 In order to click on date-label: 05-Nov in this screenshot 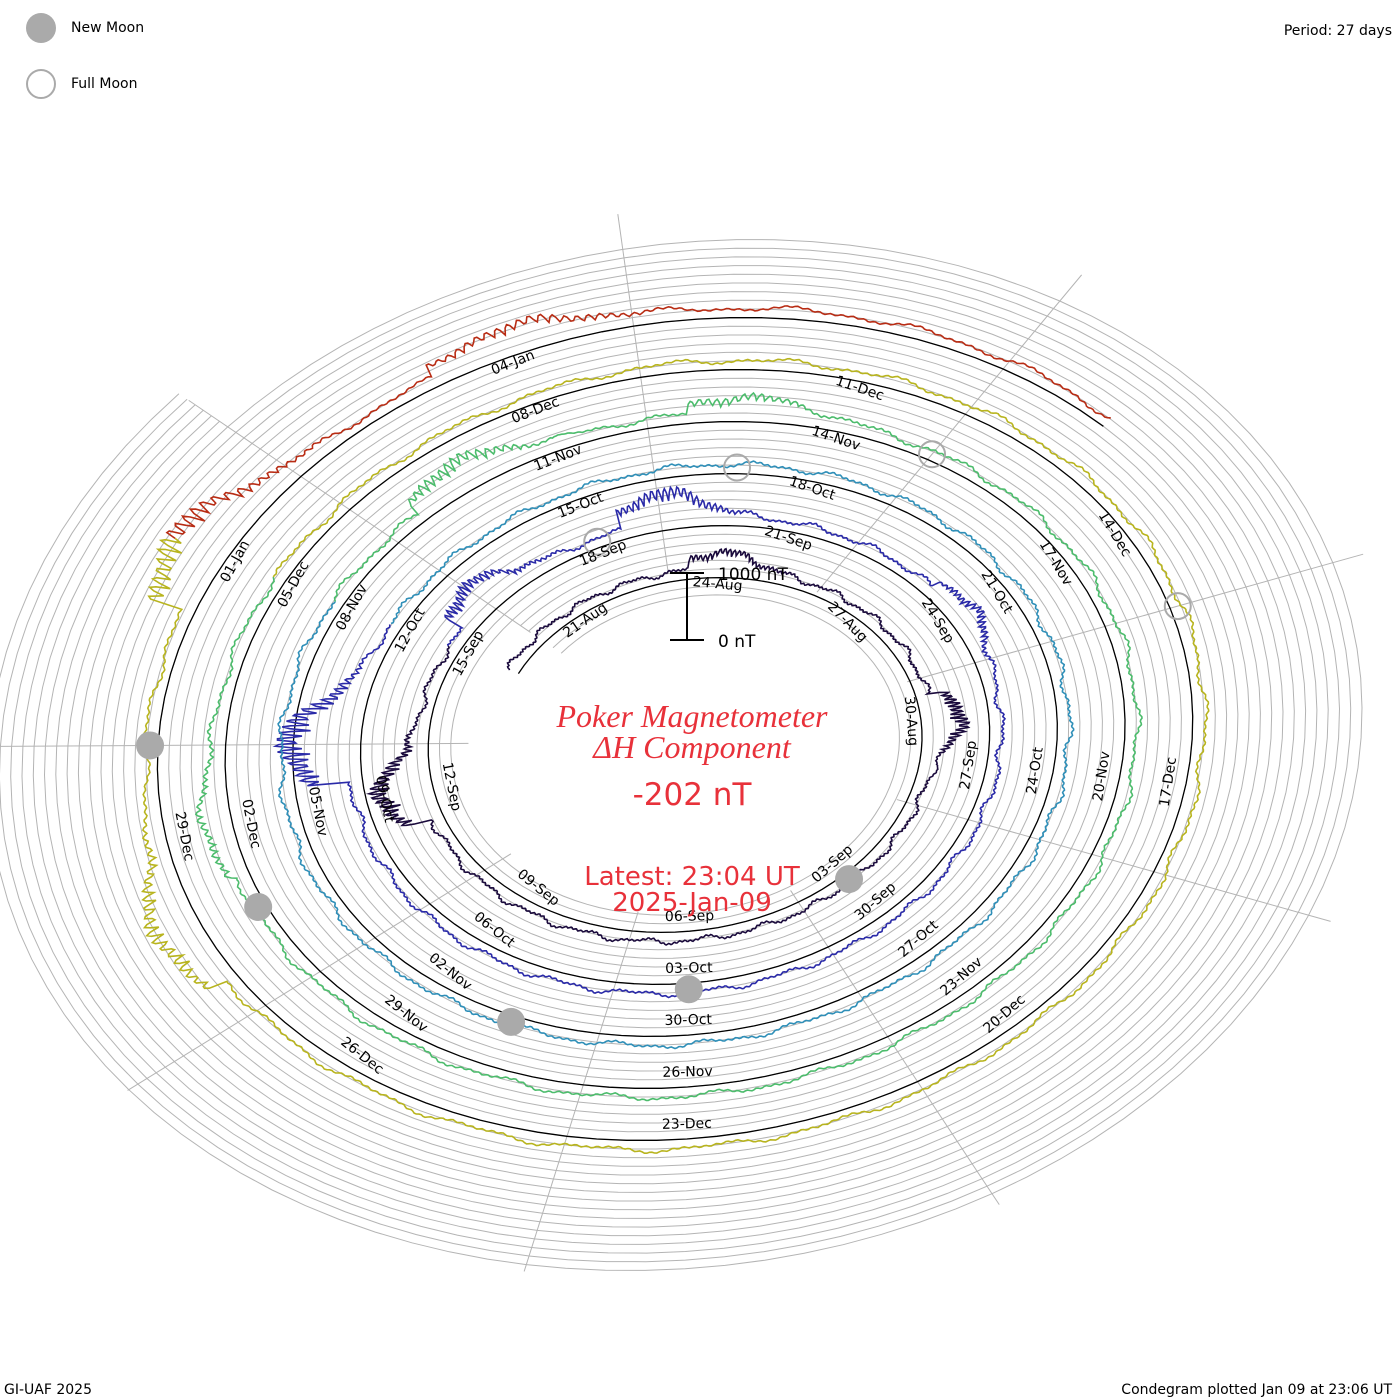, I will do `click(318, 811)`.